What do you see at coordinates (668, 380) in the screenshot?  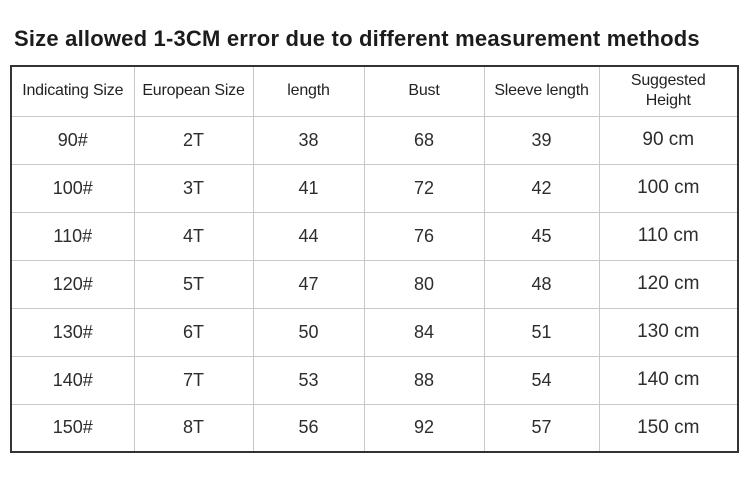 I see `table-cell: 140 cm` at bounding box center [668, 380].